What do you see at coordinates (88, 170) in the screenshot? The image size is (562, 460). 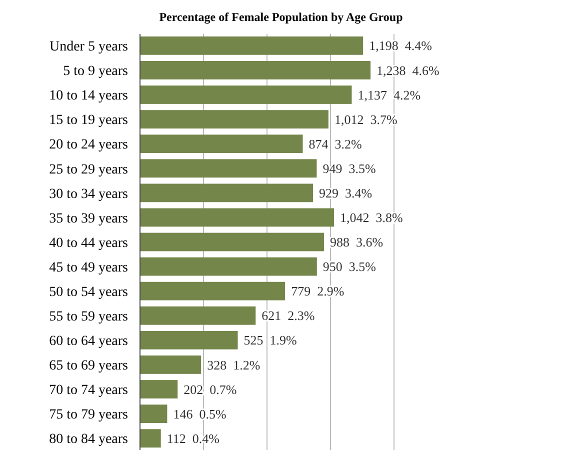 I see `y-tick-label: 25 to 29 years` at bounding box center [88, 170].